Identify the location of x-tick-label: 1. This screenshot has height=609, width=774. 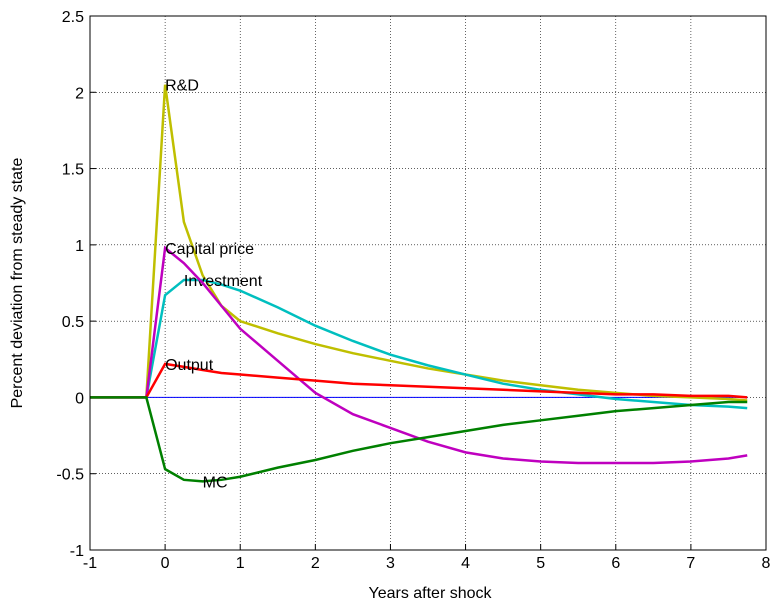
(240, 563).